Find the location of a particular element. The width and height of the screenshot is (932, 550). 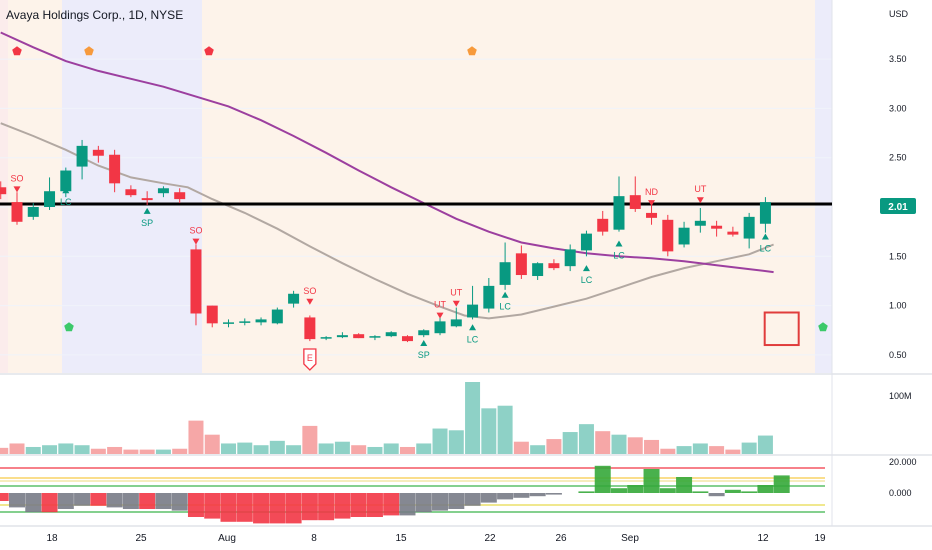

highlight-box is located at coordinates (781, 329).